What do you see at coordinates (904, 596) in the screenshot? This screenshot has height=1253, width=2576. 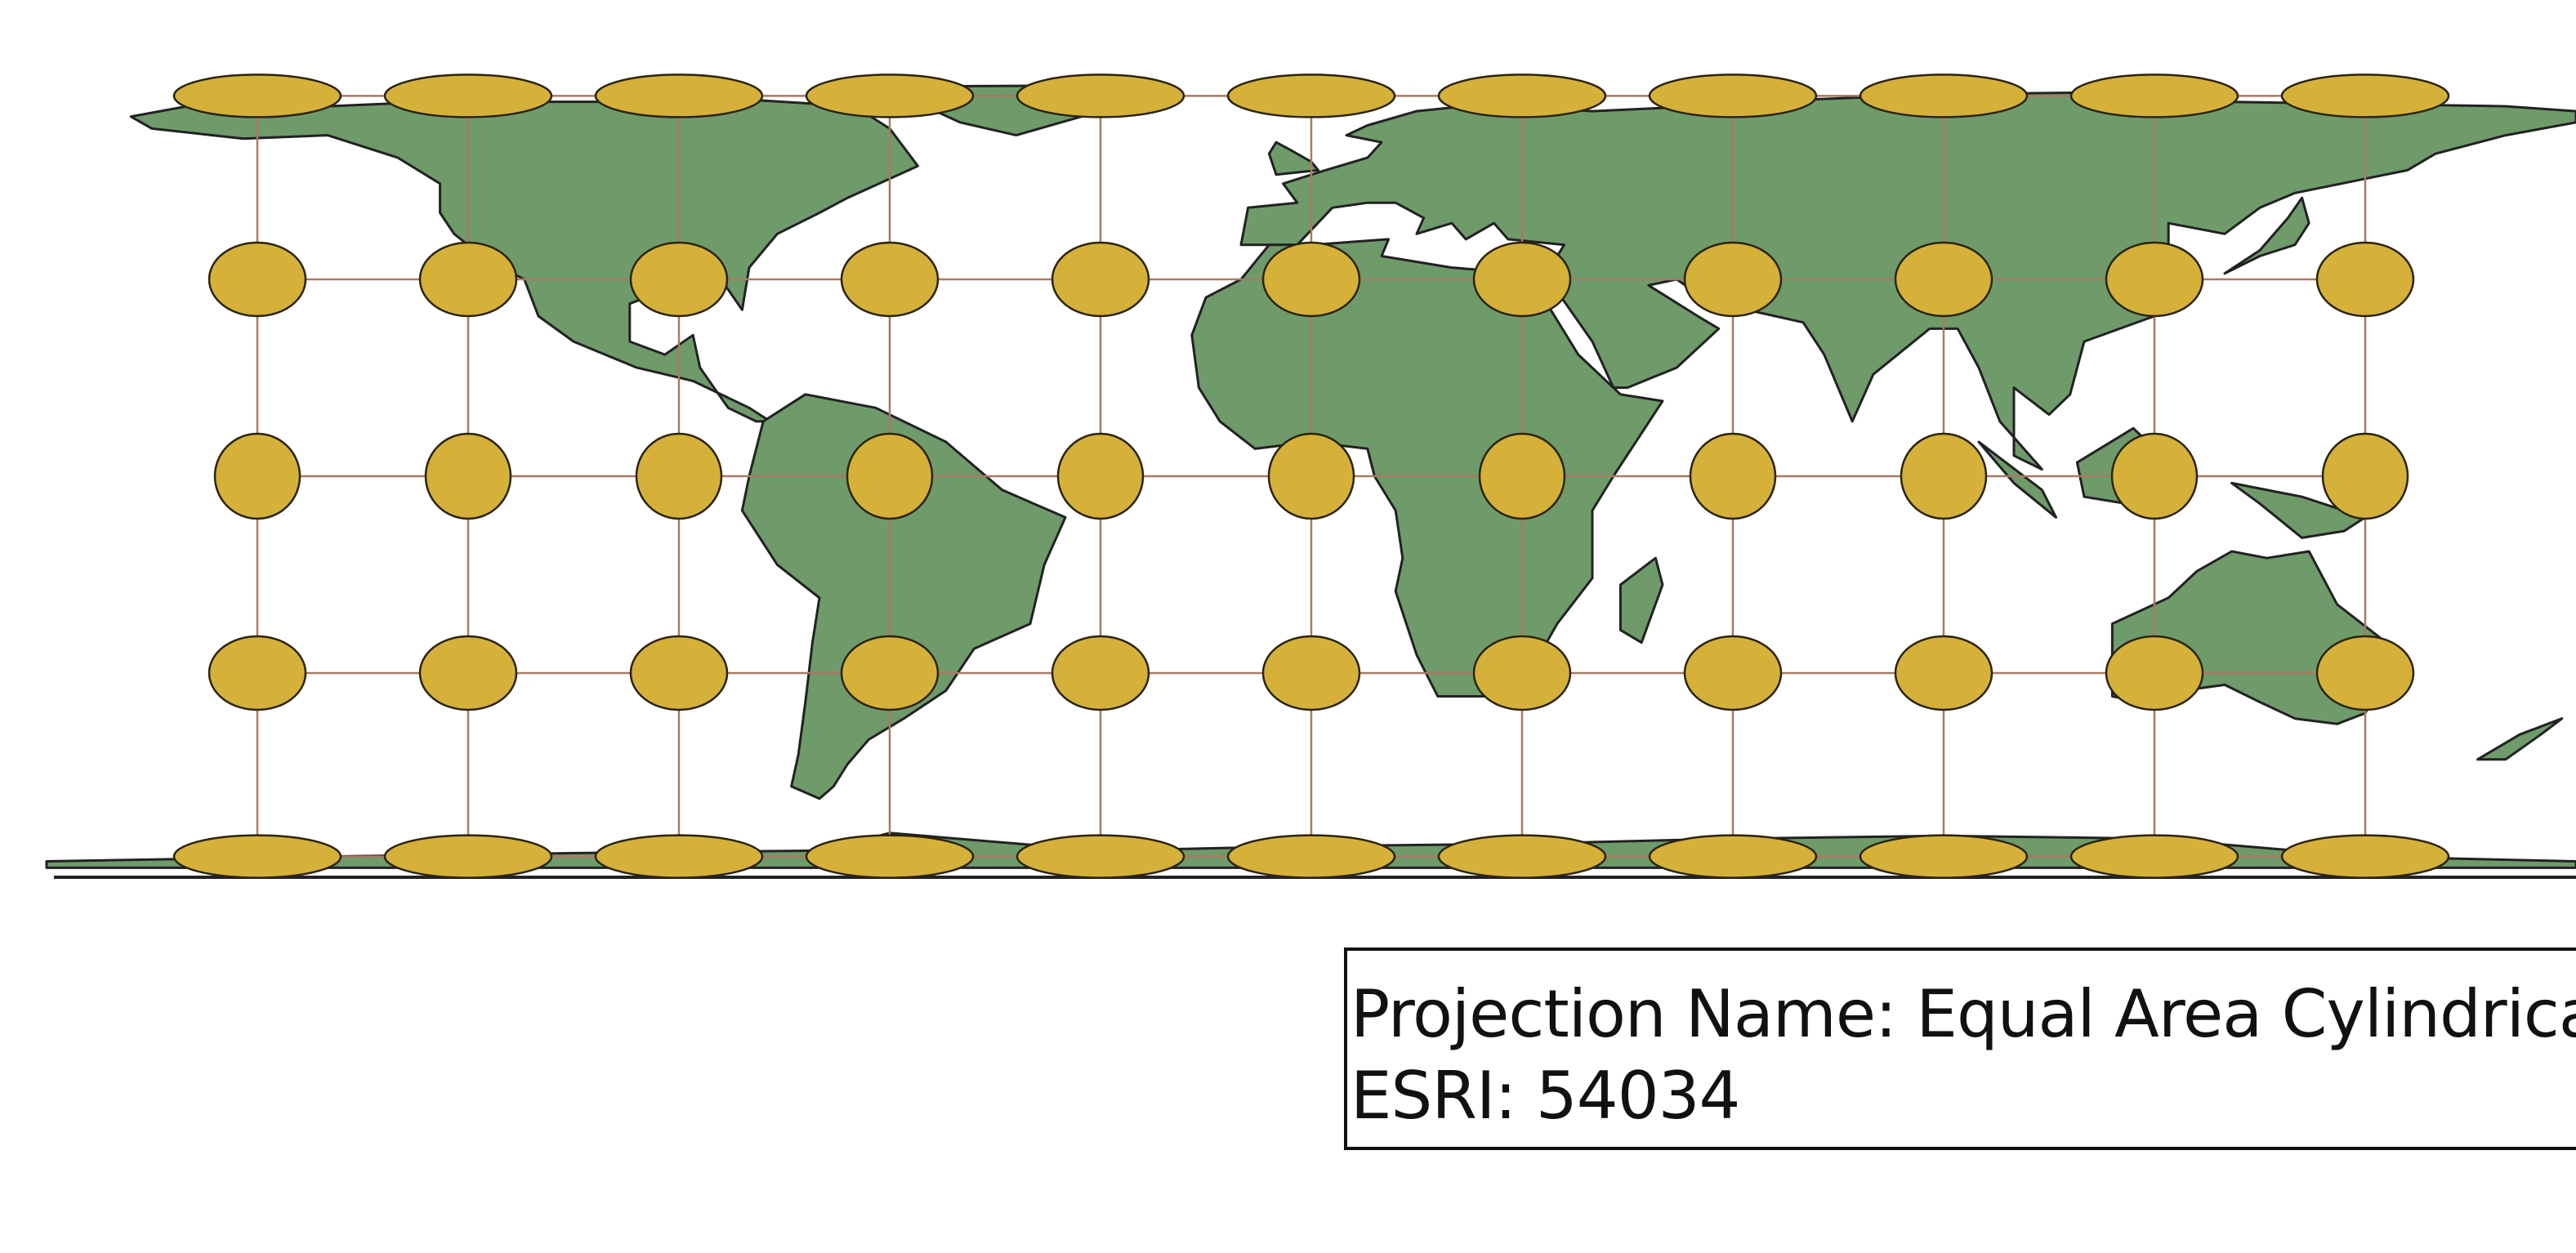 I see `south-america-landmass` at bounding box center [904, 596].